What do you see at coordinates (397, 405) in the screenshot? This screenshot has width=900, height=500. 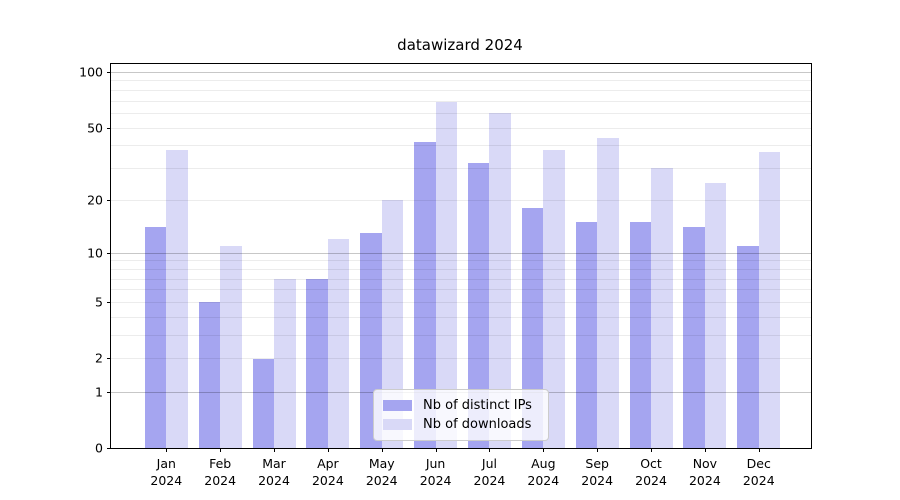 I see `legend-swatch-distinct-ips` at bounding box center [397, 405].